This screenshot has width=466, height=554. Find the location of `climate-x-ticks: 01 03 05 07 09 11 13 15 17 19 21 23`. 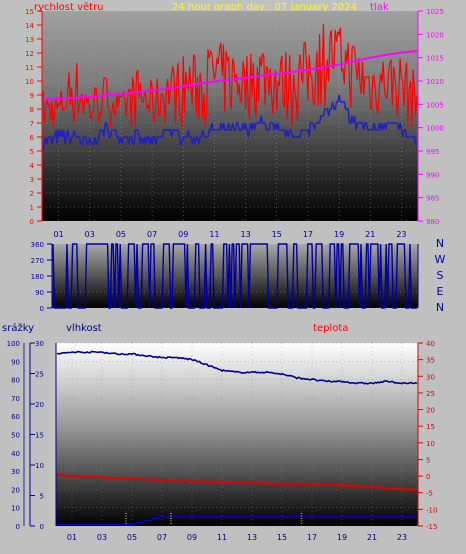

climate-x-ticks: 01 03 05 07 09 11 13 15 17 19 21 23 is located at coordinates (237, 537).